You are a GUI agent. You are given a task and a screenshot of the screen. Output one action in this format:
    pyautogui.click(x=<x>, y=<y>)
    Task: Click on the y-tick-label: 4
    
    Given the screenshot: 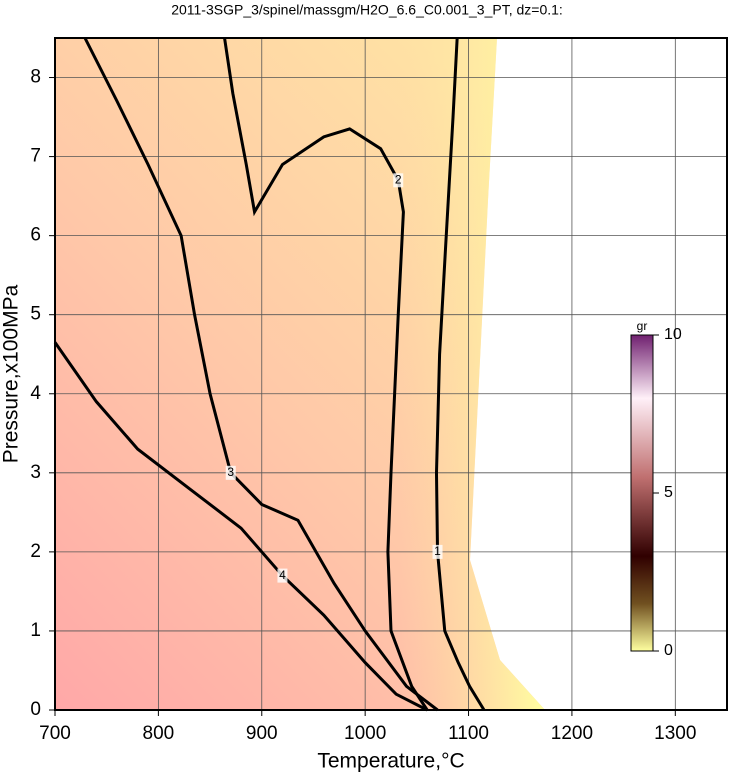 What is the action you would take?
    pyautogui.click(x=35, y=393)
    